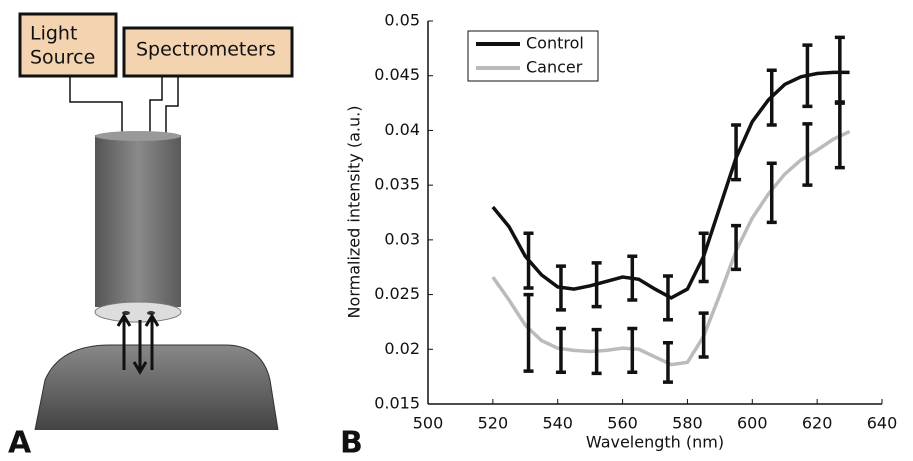  What do you see at coordinates (354, 212) in the screenshot?
I see `y-axis-label: Normalized intensity (a.u.)` at bounding box center [354, 212].